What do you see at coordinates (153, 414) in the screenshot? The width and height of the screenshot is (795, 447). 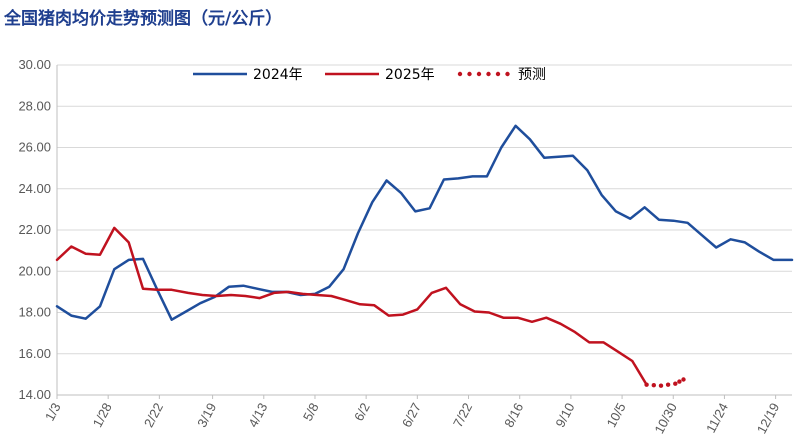 I see `x-tick-label: 2/22` at bounding box center [153, 414].